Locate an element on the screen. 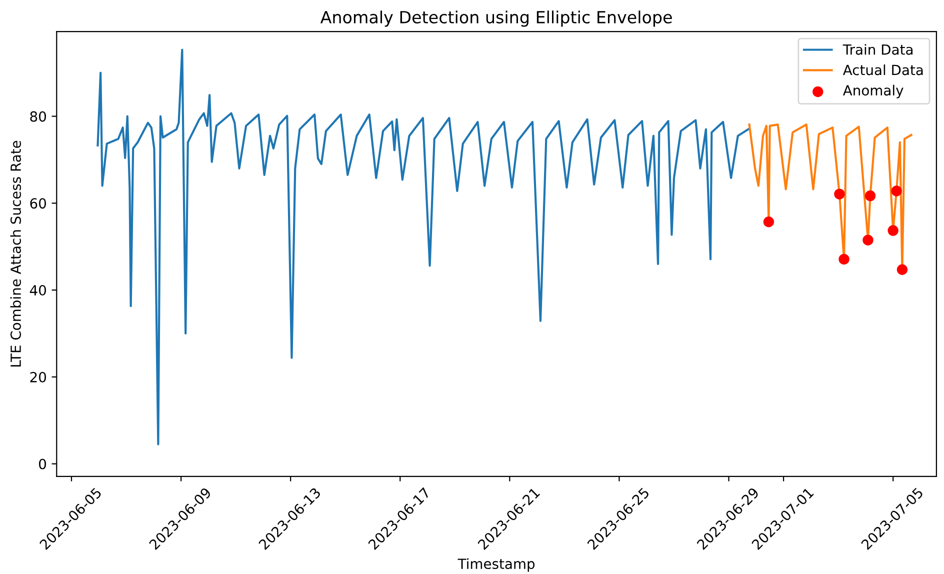  y-tick-label: 80 is located at coordinates (38, 116).